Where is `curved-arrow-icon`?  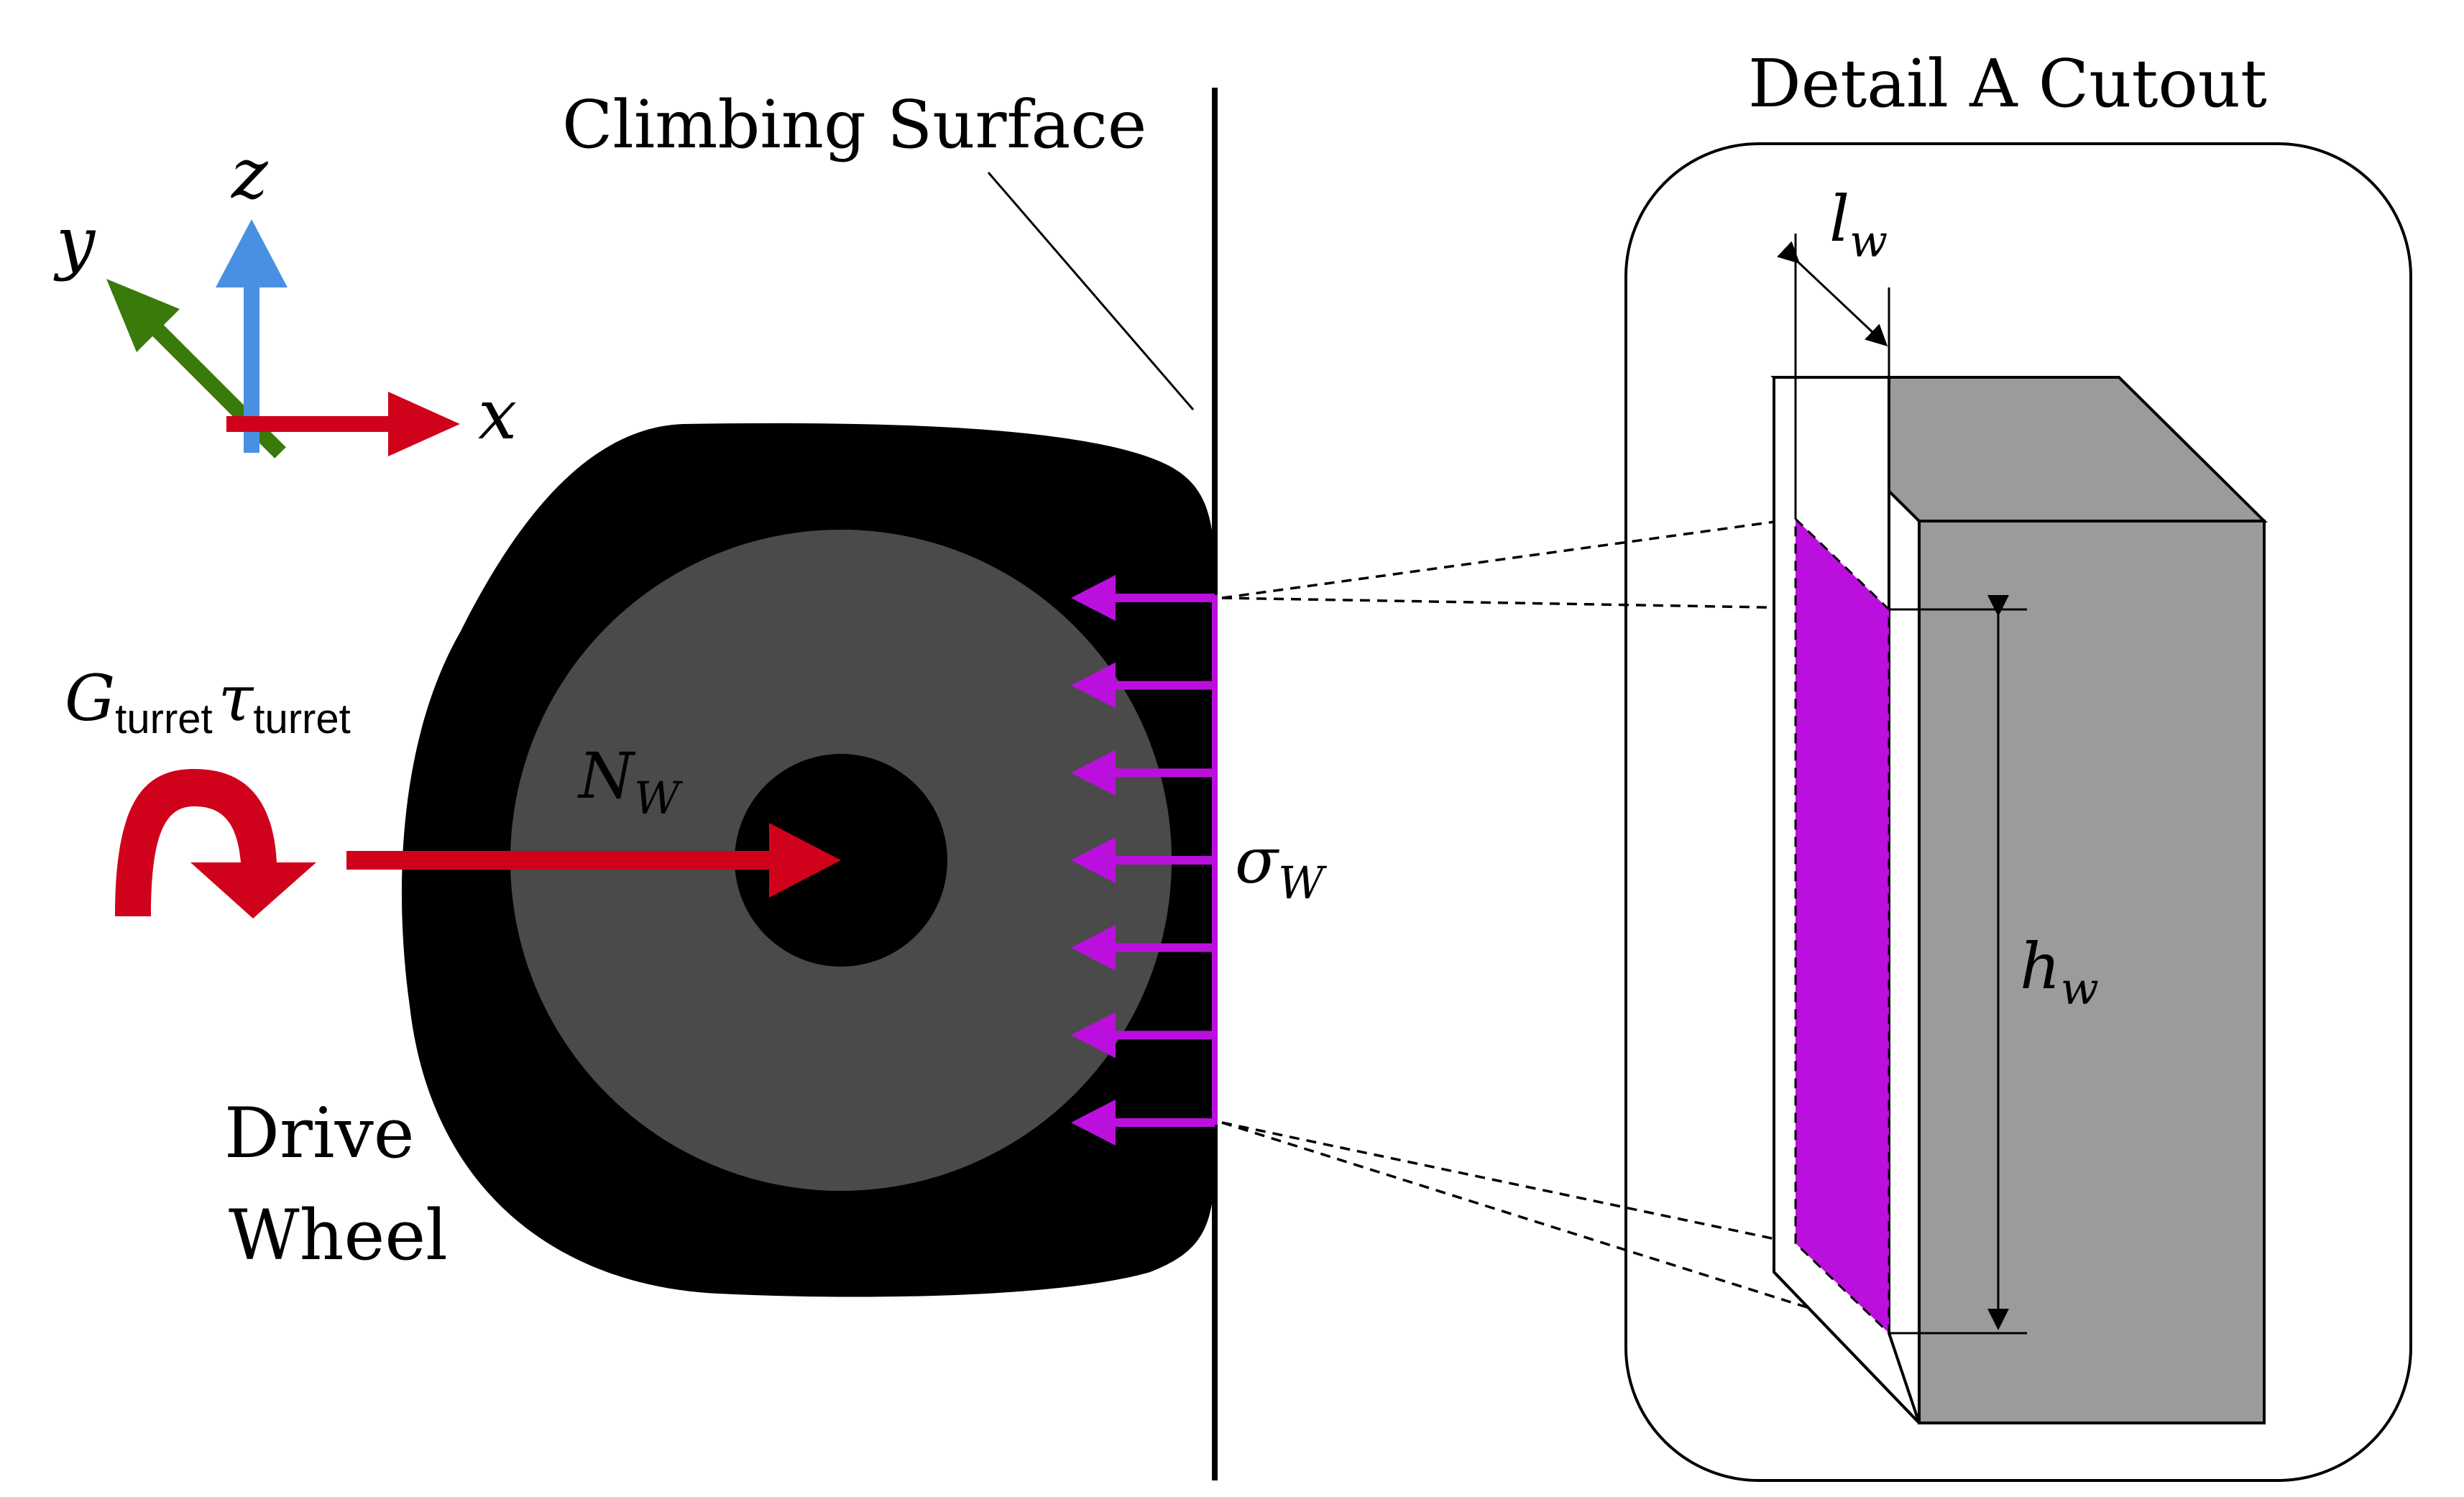
curved-arrow-icon is located at coordinates (196, 843).